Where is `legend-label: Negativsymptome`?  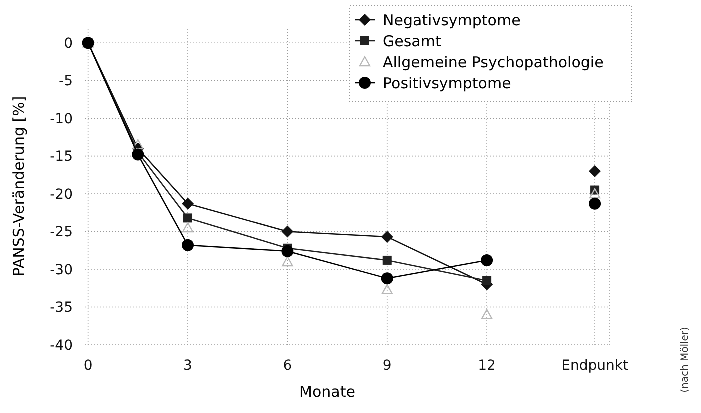 legend-label: Negativsymptome is located at coordinates (452, 20).